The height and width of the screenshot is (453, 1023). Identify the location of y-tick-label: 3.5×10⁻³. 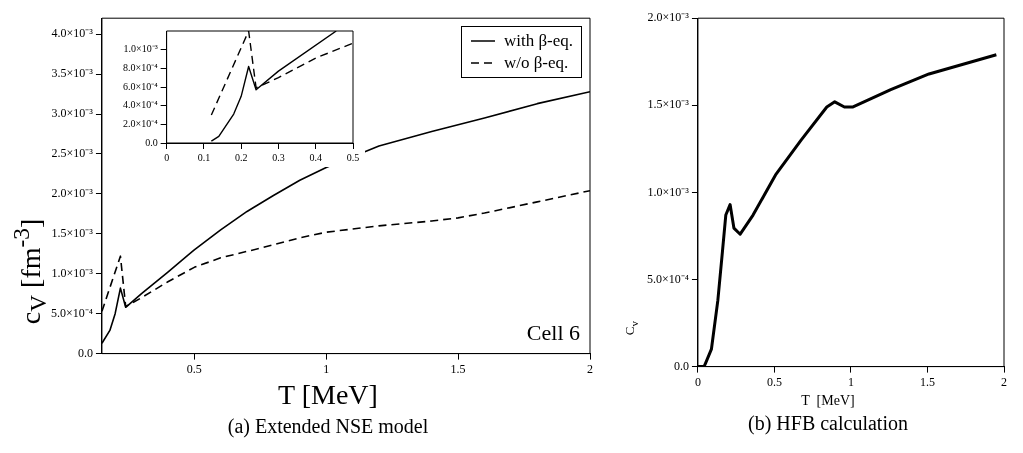
(72, 73).